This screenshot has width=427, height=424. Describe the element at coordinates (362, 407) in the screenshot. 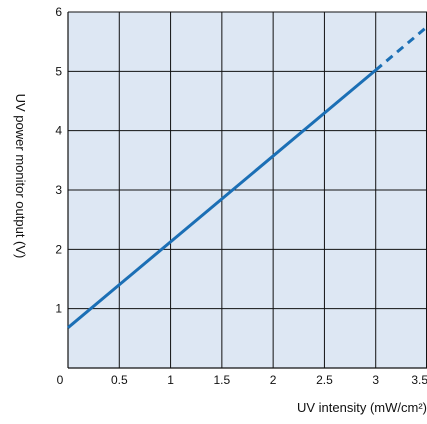

I see `x-axis-label: UV intensity (mW/cm²)` at that location.